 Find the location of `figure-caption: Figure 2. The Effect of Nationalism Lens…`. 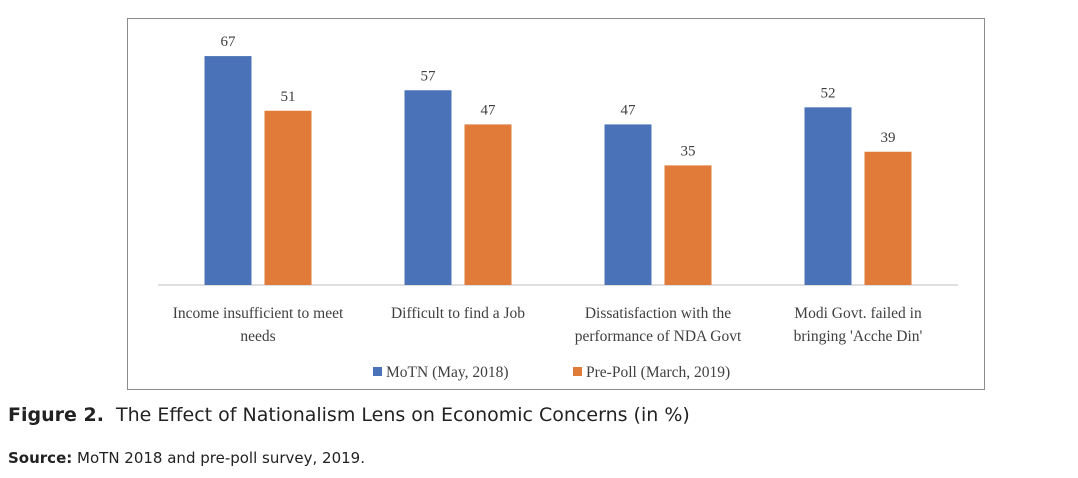

figure-caption: Figure 2. The Effect of Nationalism Lens… is located at coordinates (349, 415).